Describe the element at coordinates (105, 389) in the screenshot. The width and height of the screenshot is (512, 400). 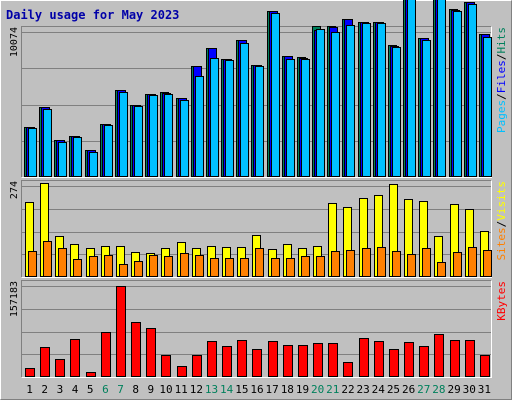
I see `day-label-6: 6` at that location.